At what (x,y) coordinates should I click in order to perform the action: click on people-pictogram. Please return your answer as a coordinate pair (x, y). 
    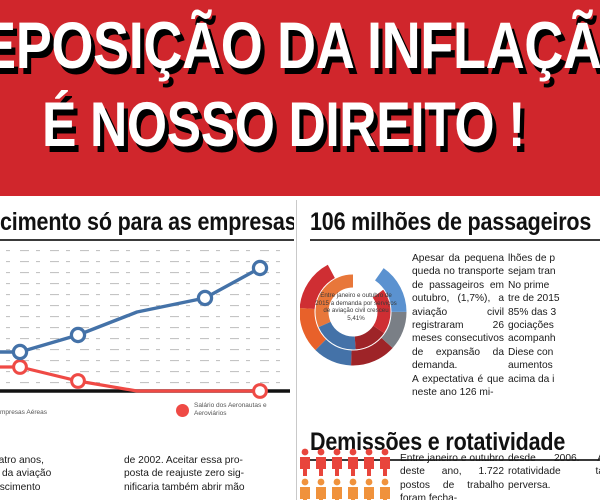
    Looking at the image, I should click on (347, 474).